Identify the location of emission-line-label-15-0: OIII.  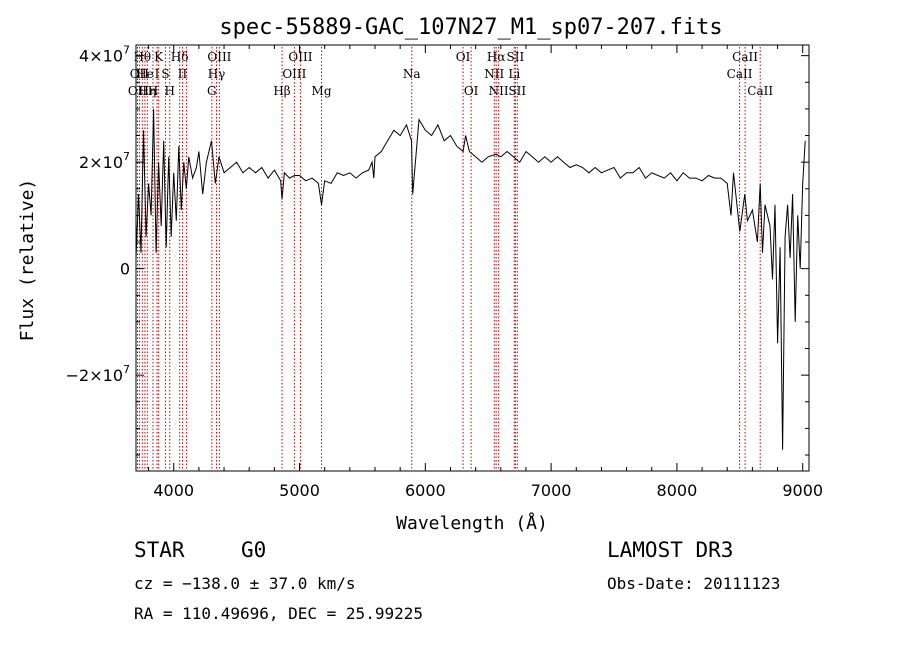
(219, 57).